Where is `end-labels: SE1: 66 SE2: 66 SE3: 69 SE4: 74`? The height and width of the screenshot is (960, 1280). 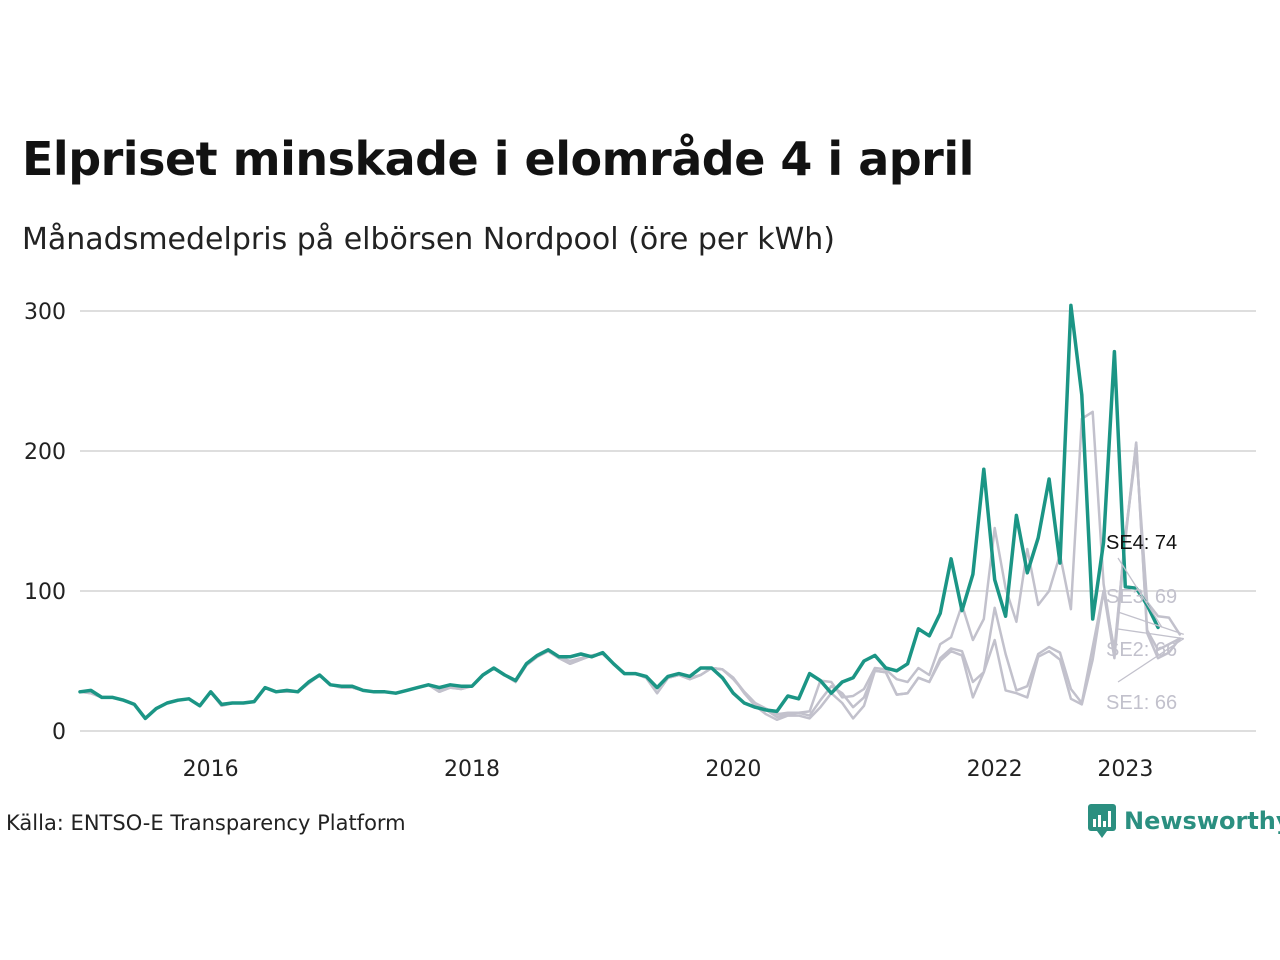 end-labels: SE1: 66 SE2: 66 SE3: 69 SE4: 74 is located at coordinates (1145, 623).